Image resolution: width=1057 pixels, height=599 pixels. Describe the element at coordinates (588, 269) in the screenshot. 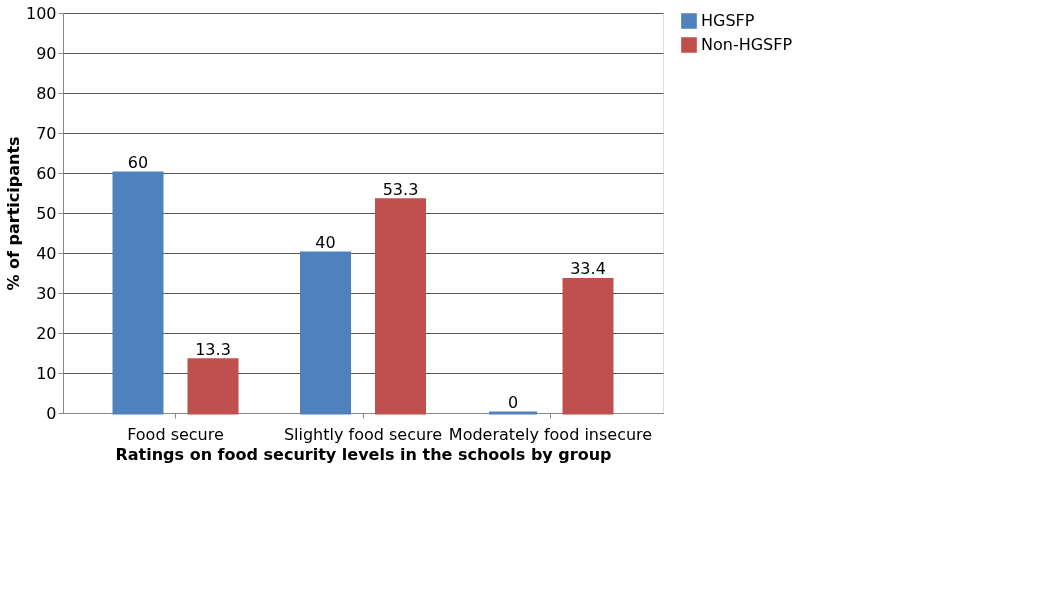

I see `data-label: 33.4` at that location.